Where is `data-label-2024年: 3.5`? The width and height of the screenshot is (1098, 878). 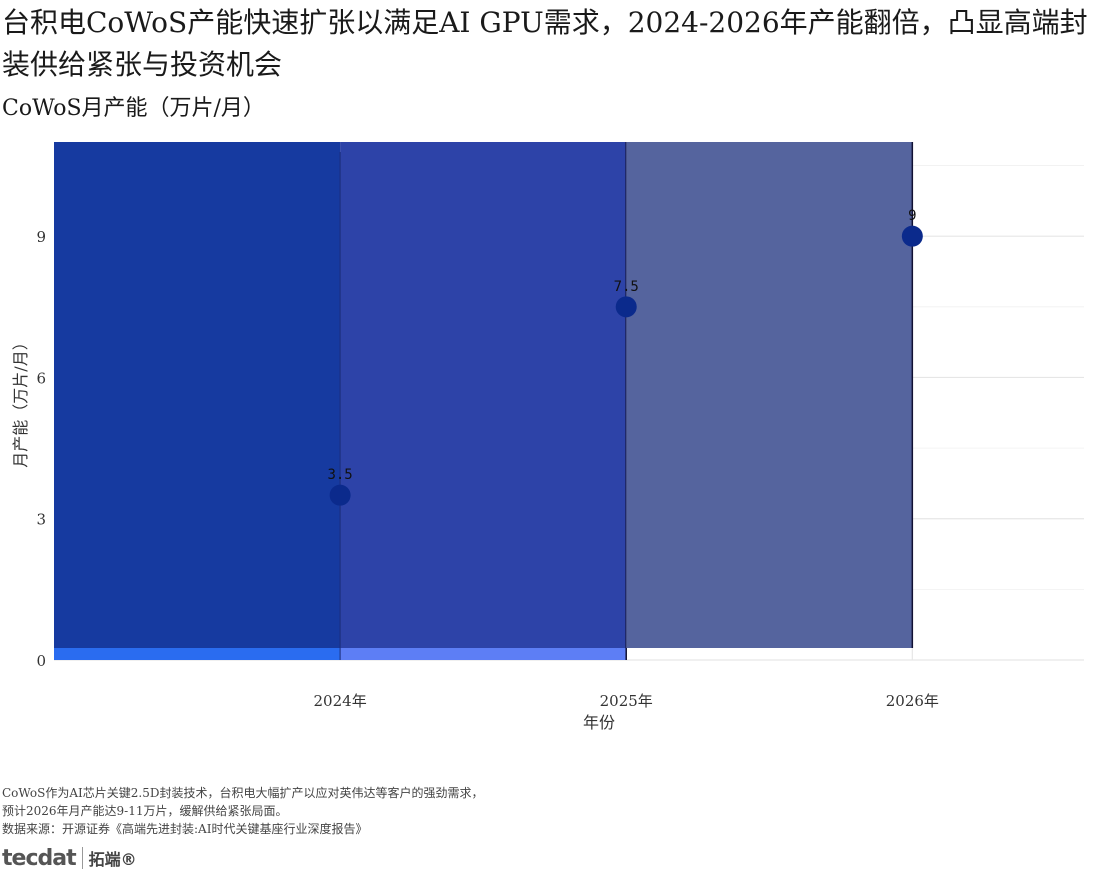 data-label-2024年: 3.5 is located at coordinates (339, 475).